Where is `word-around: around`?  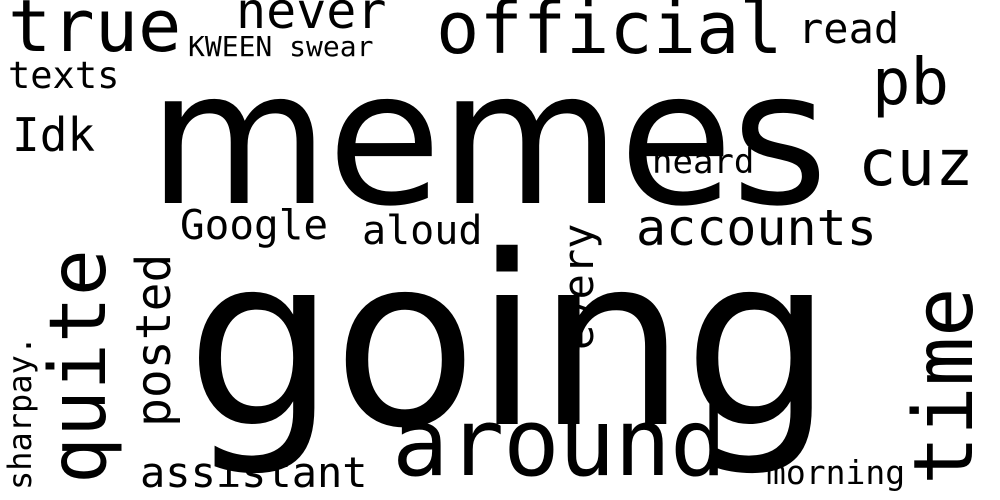 word-around: around is located at coordinates (559, 443).